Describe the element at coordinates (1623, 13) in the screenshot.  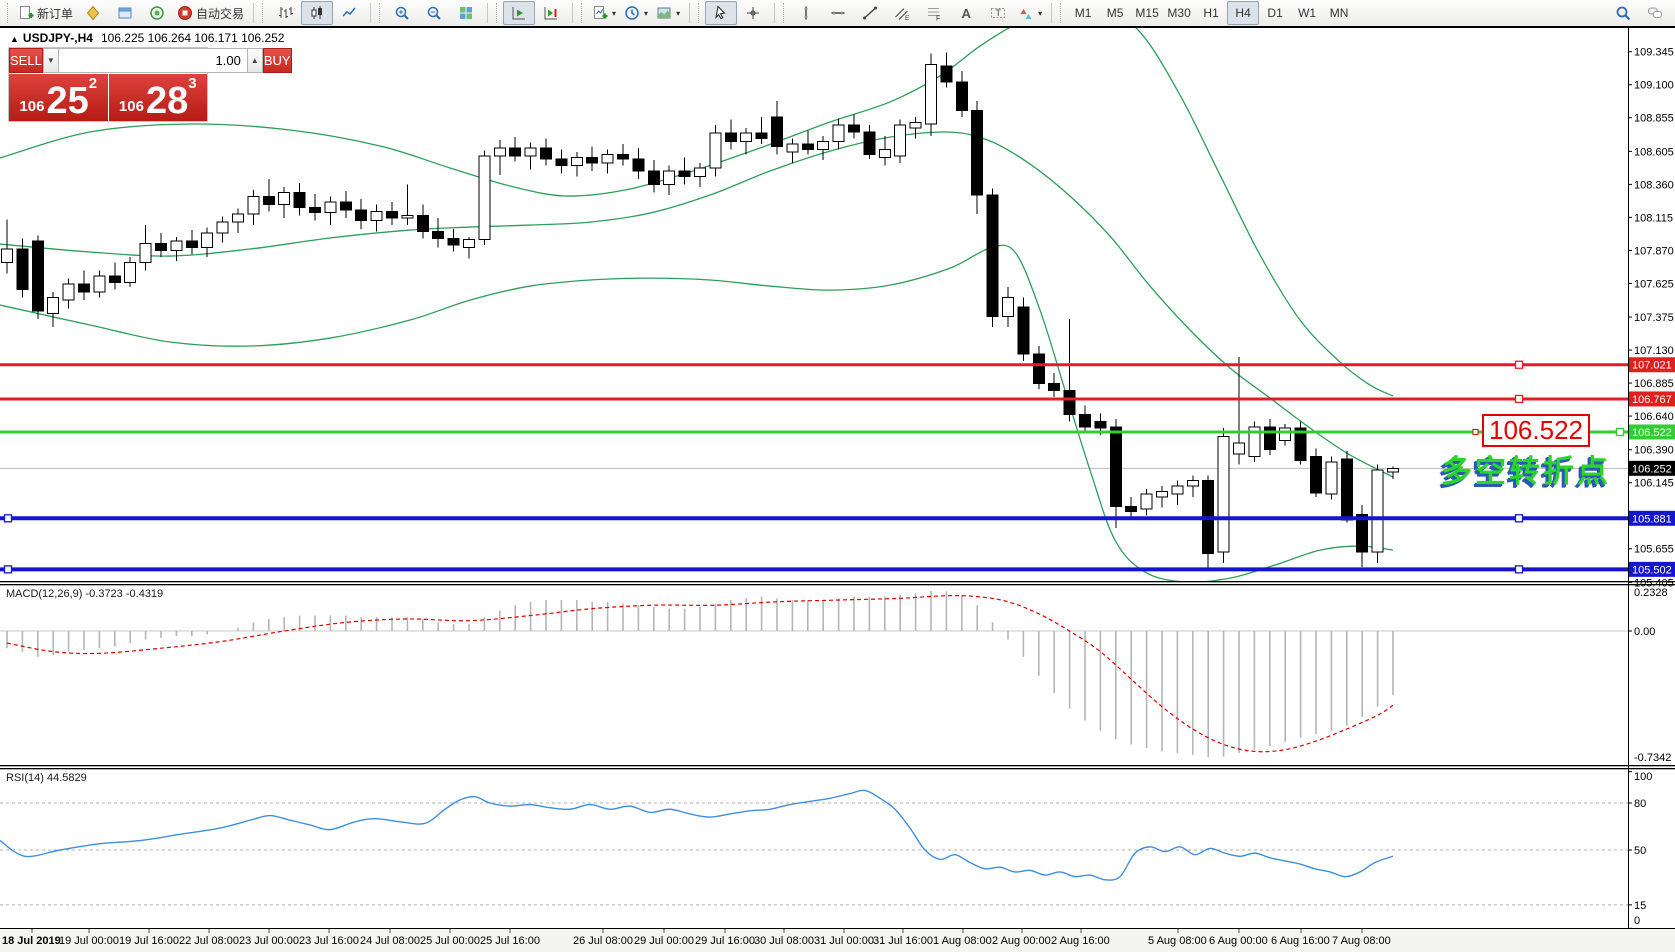
I see `search-button` at that location.